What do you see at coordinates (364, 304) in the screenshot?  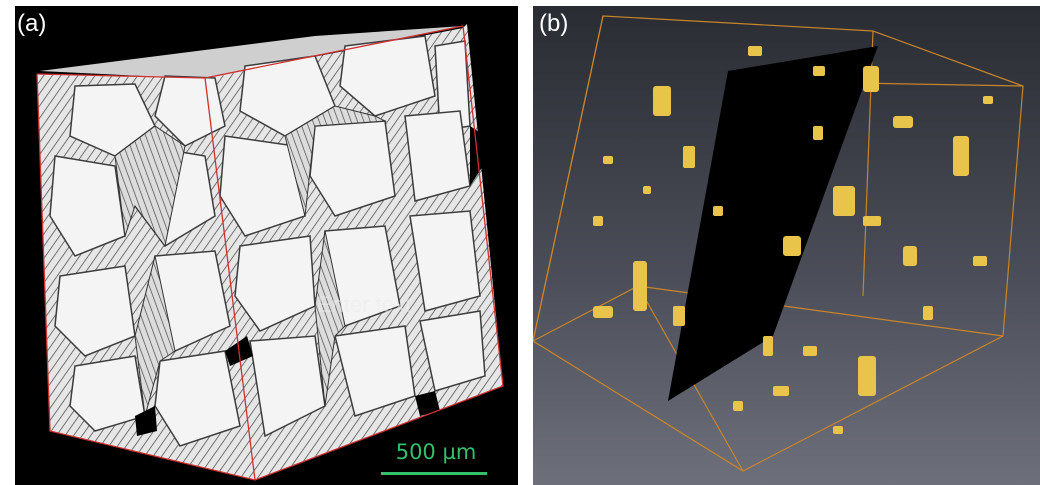 I see `enter-text-placeholder: Enter text` at bounding box center [364, 304].